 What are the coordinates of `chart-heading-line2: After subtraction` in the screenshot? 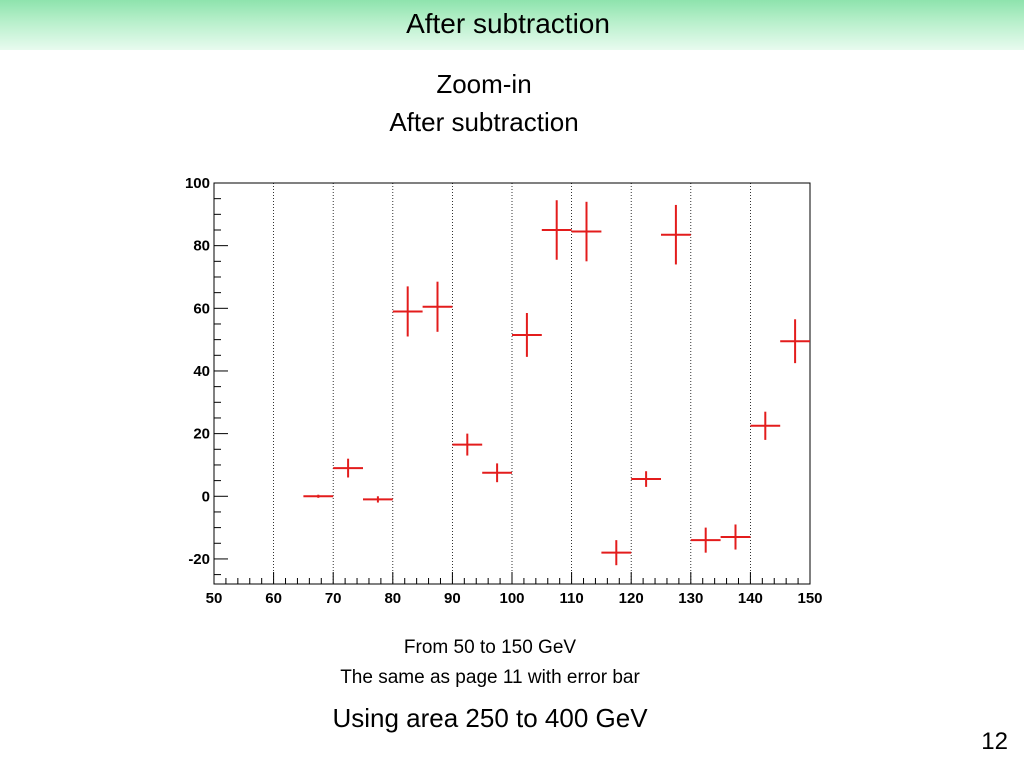 It's located at (484, 122).